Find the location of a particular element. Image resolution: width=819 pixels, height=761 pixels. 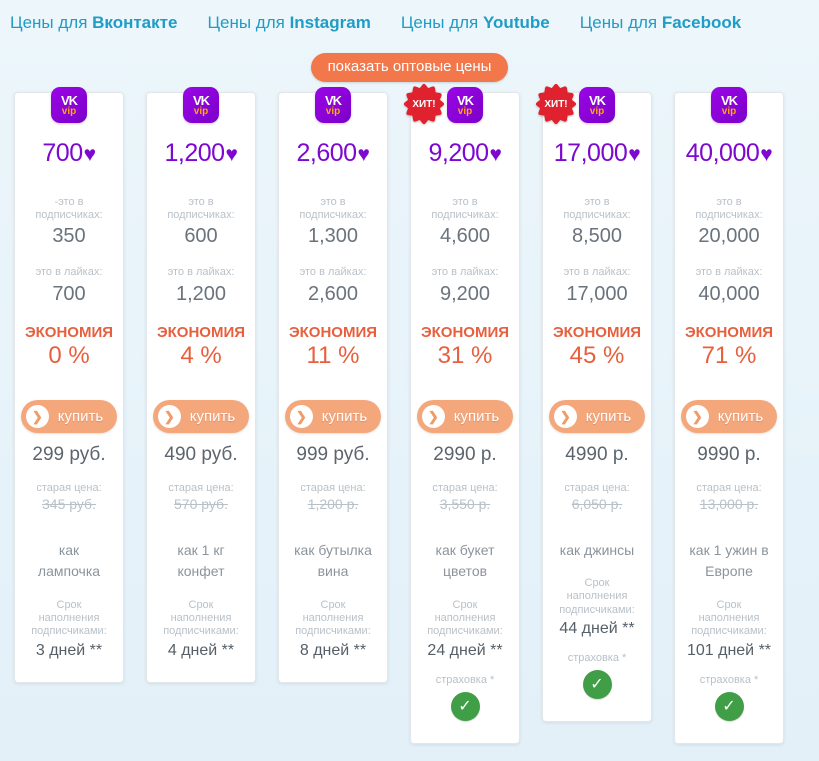

nav-link-prefix: Цены для is located at coordinates (441, 22).